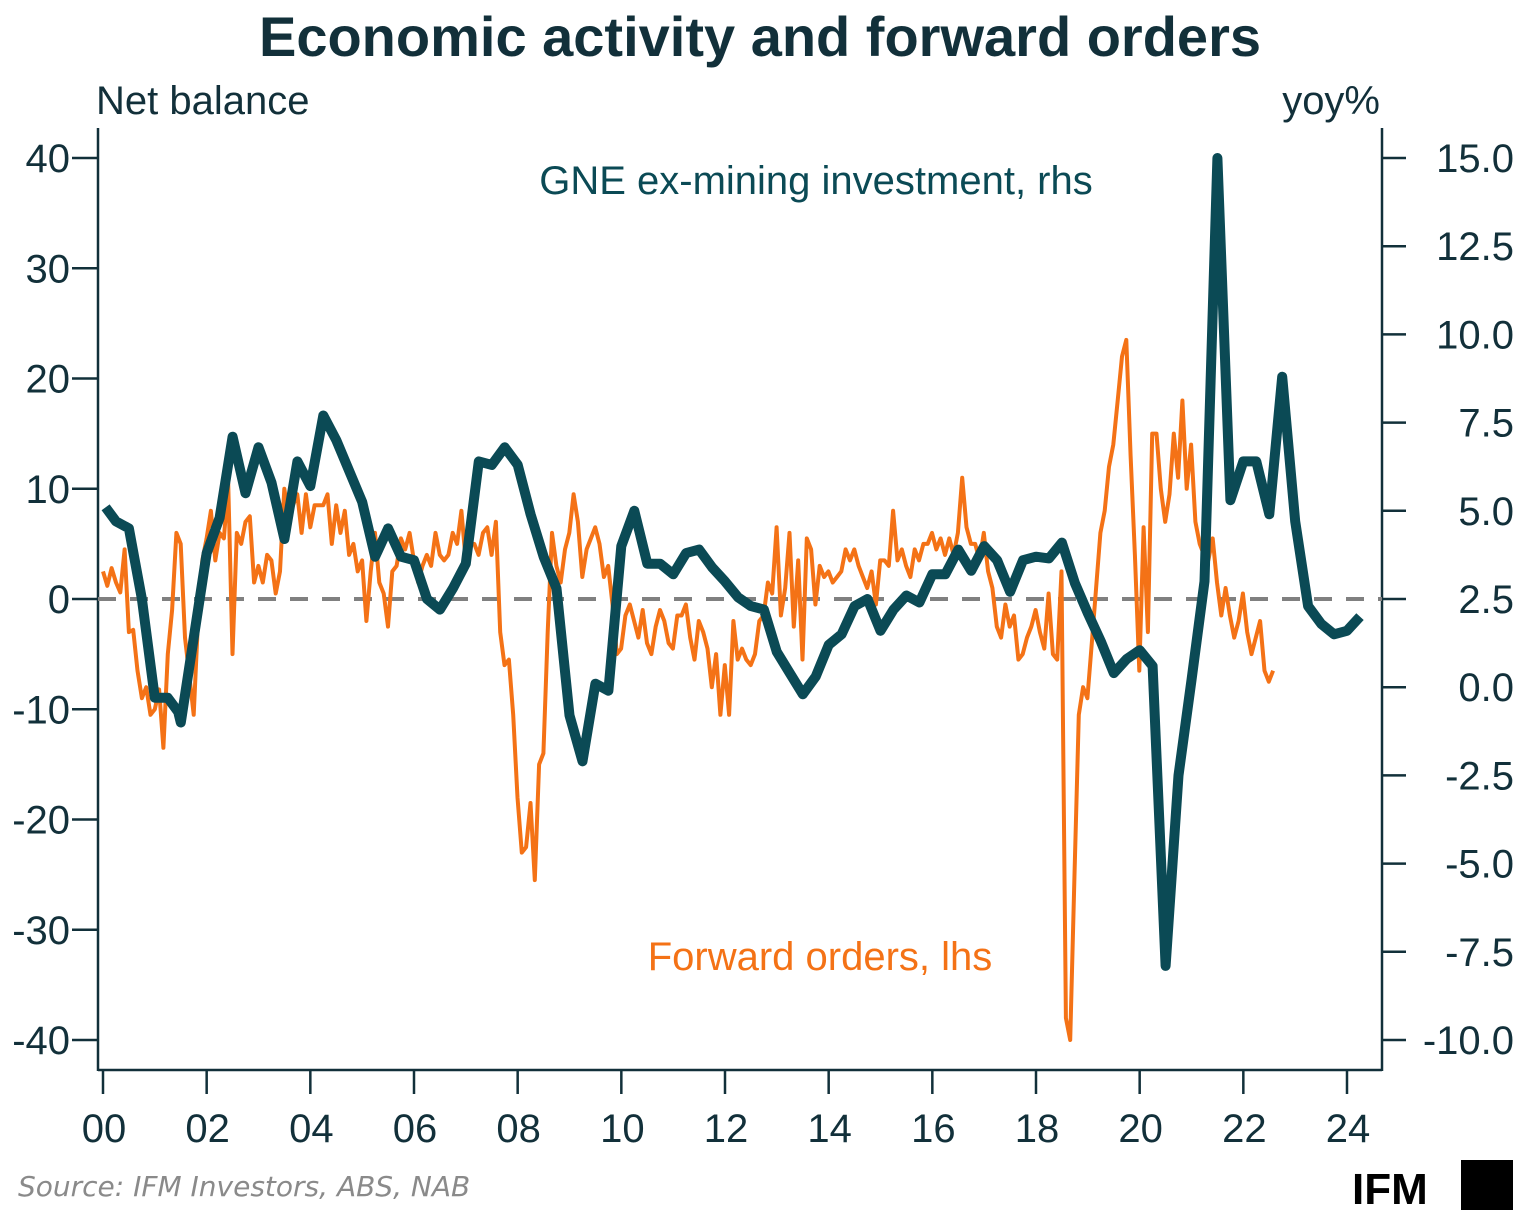 The height and width of the screenshot is (1218, 1520). I want to click on x-ticks: 00 02 04 06 08 10 12 14 16 18 20 22 24, so click(726, 1110).